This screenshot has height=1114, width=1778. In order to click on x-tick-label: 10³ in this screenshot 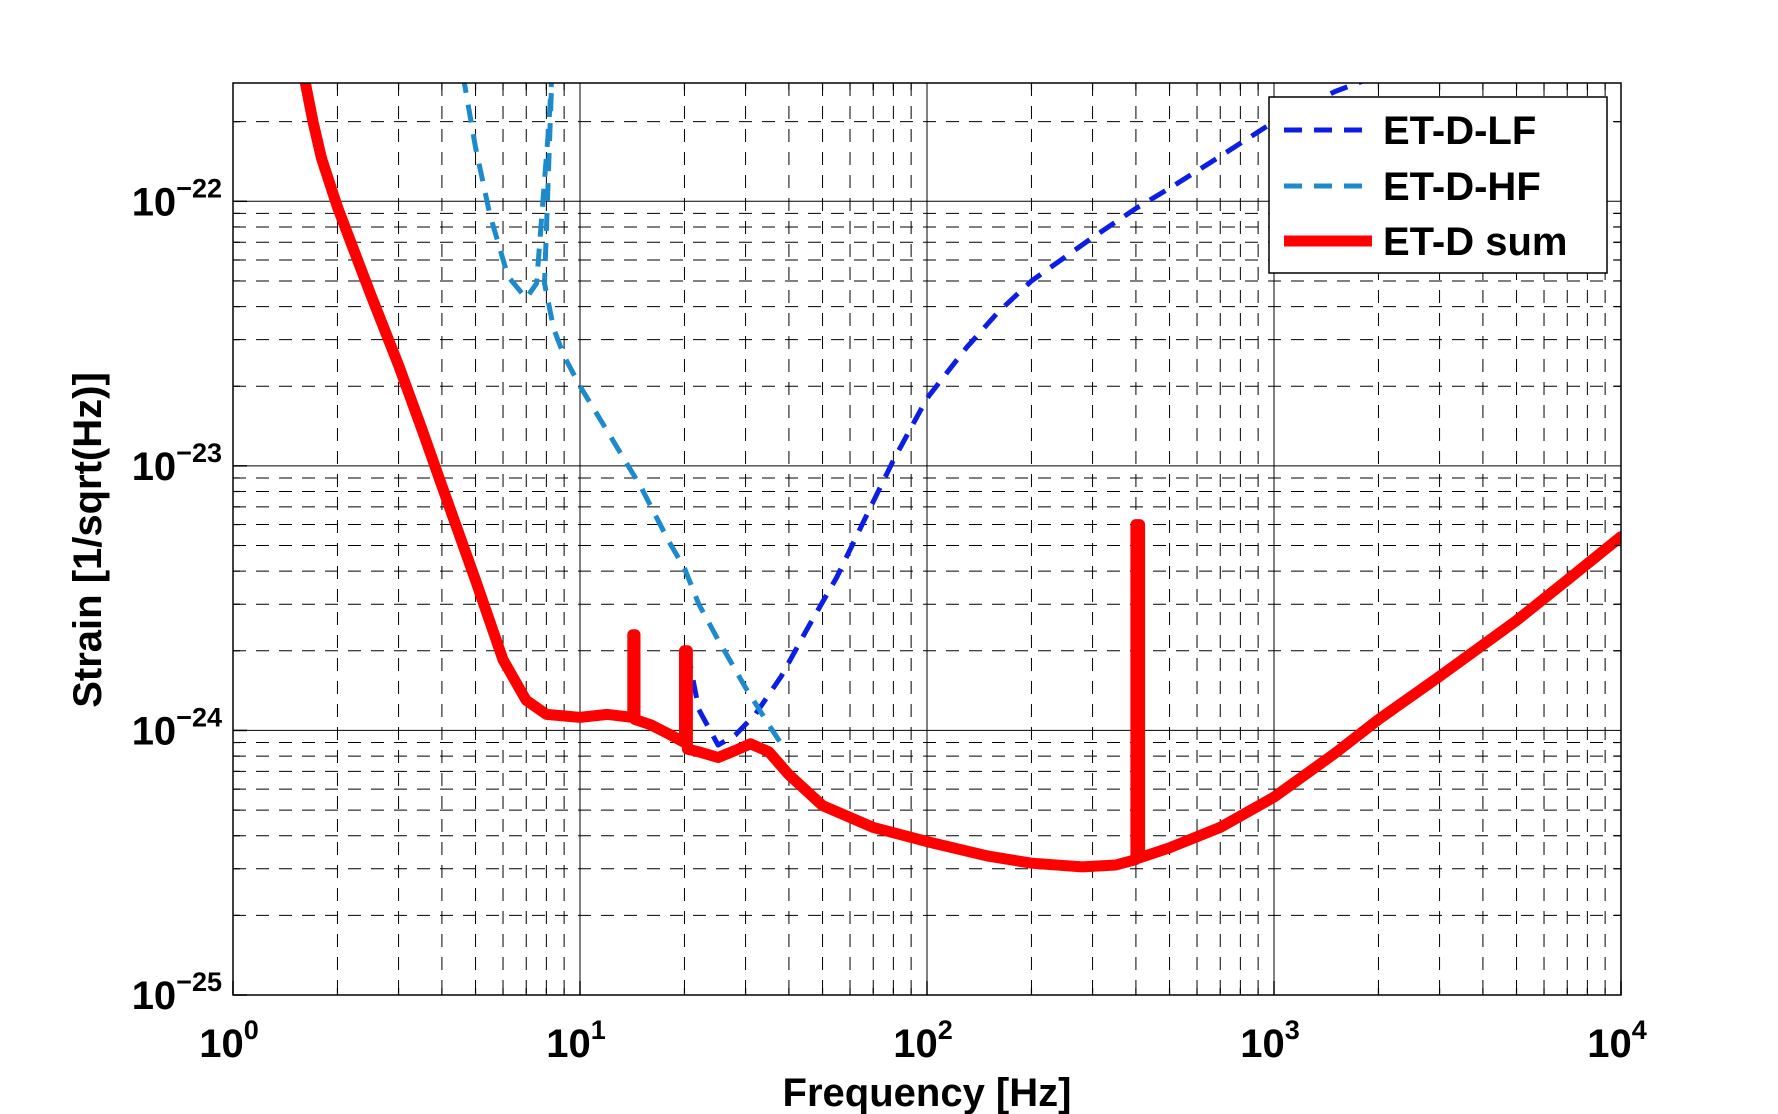, I will do `click(1270, 1040)`.